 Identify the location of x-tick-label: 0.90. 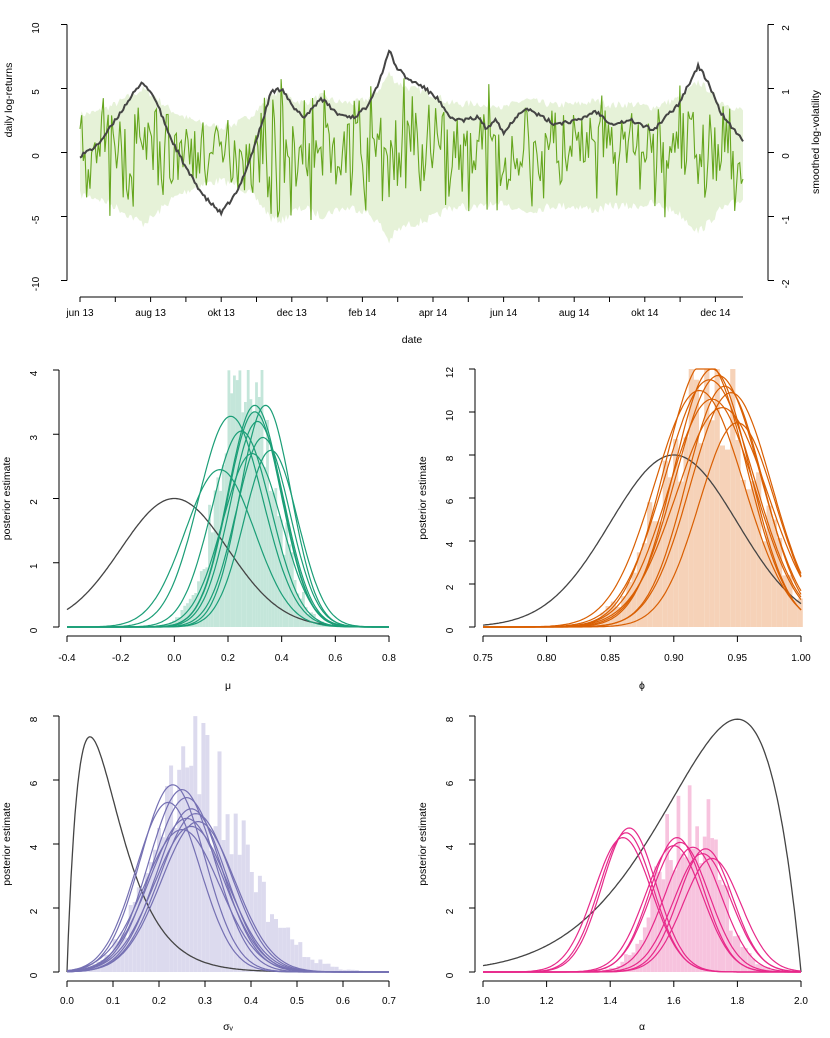
(674, 658).